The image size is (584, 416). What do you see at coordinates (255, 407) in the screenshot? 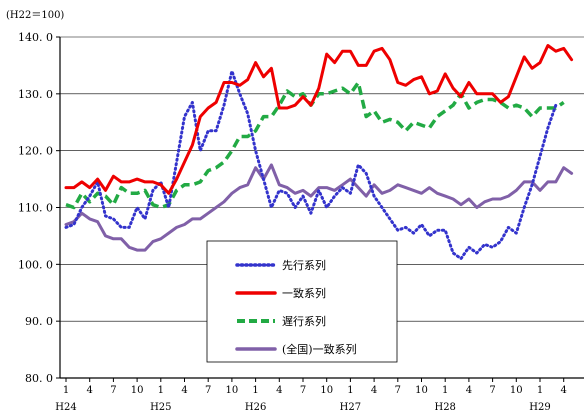
I see `year-label: H26` at bounding box center [255, 407].